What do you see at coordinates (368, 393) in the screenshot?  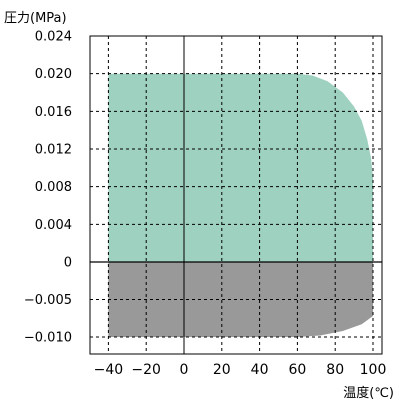 I see `x-axis-label: 温度(℃)` at bounding box center [368, 393].